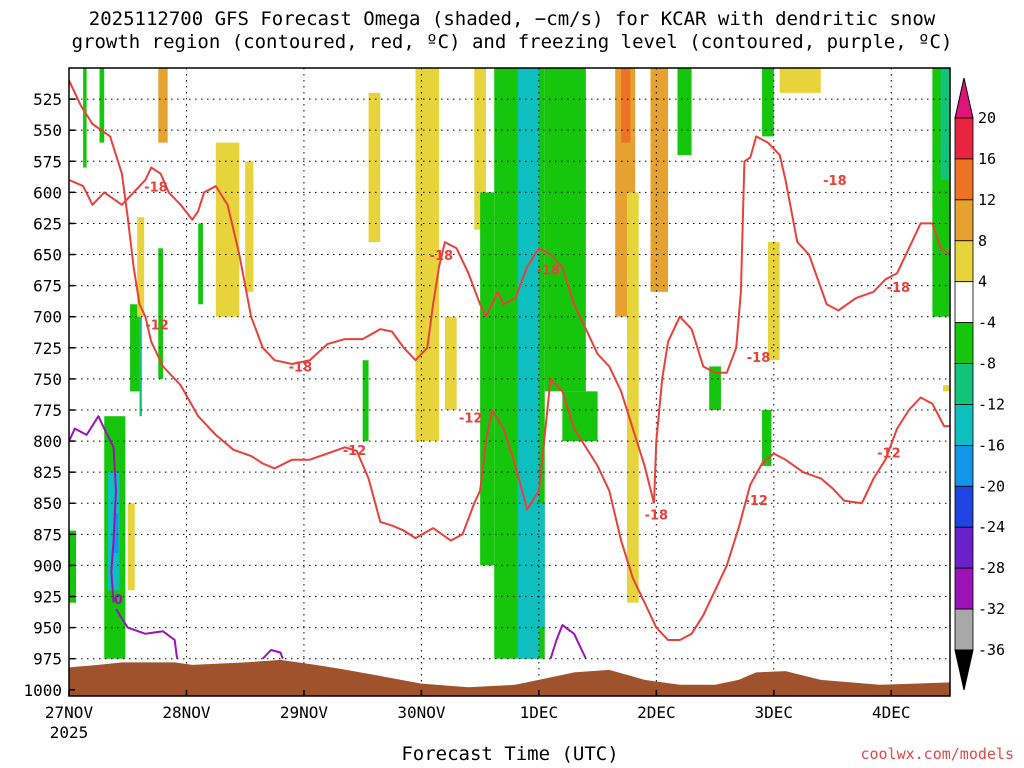  What do you see at coordinates (756, 501) in the screenshot?
I see `contour-label-9: -12` at bounding box center [756, 501].